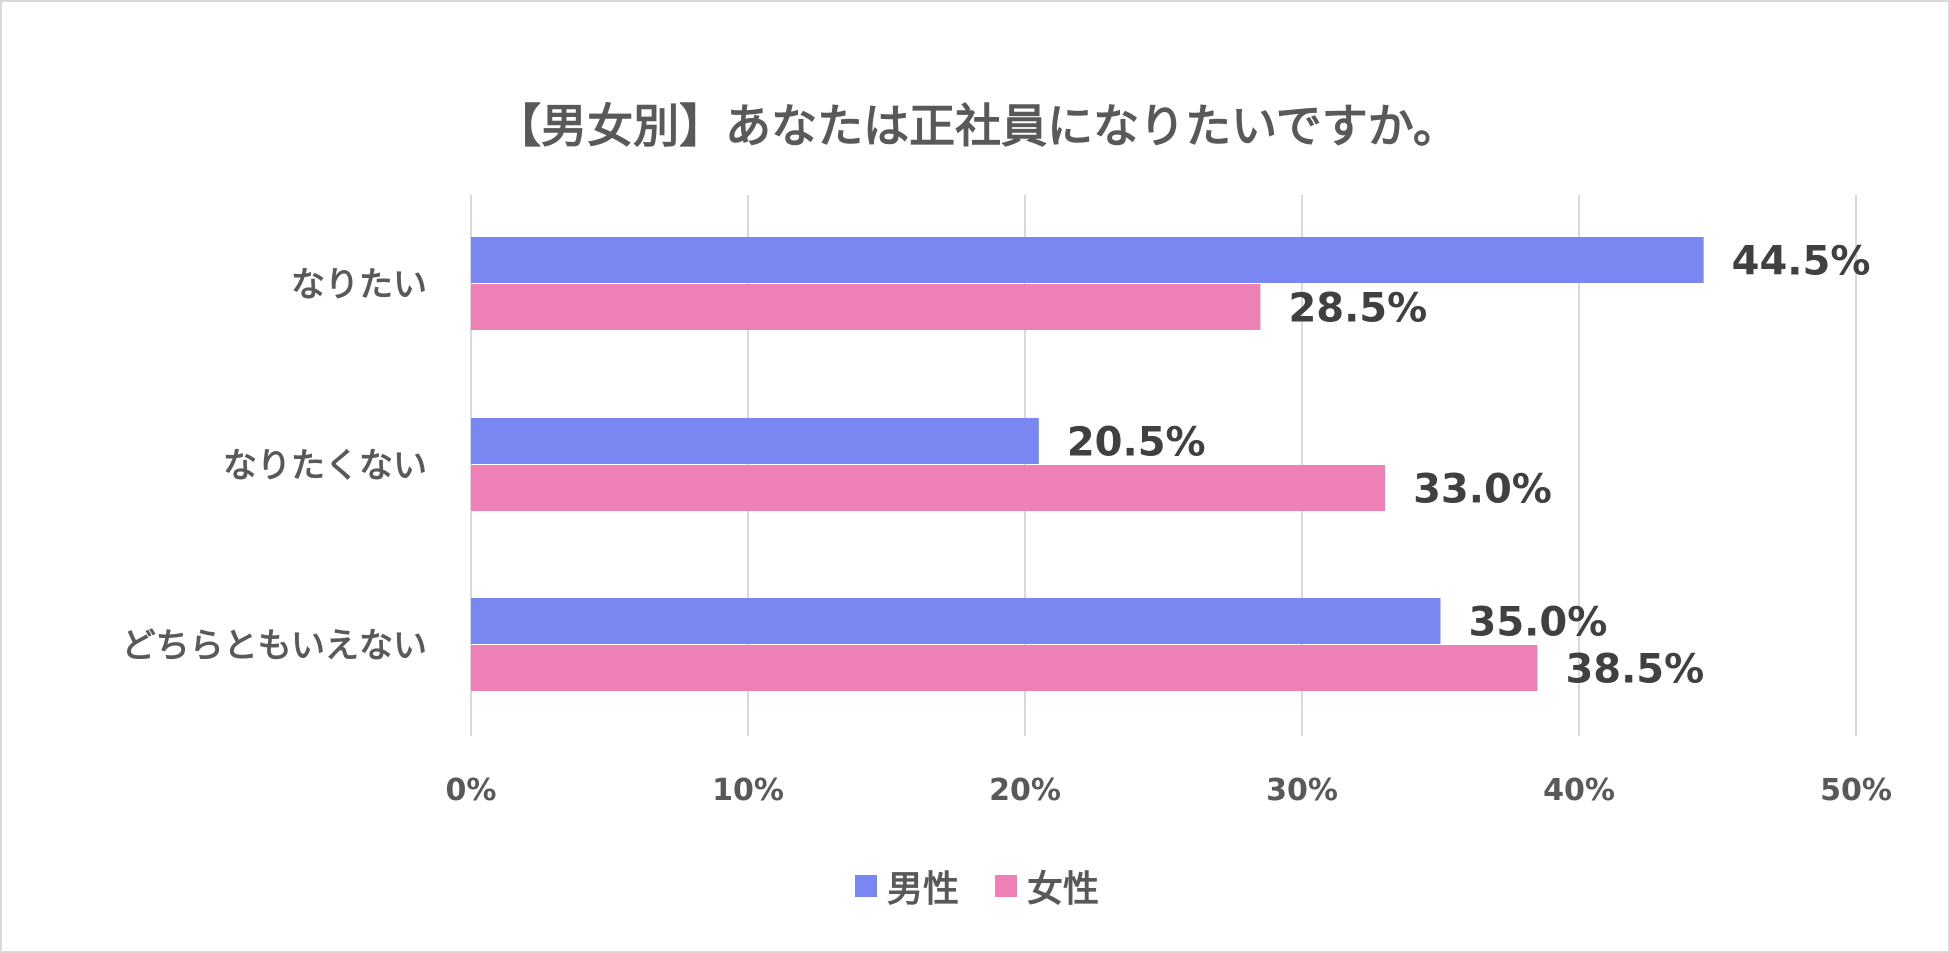 This screenshot has height=953, width=1950. I want to click on data-label: 20.5%, so click(1136, 443).